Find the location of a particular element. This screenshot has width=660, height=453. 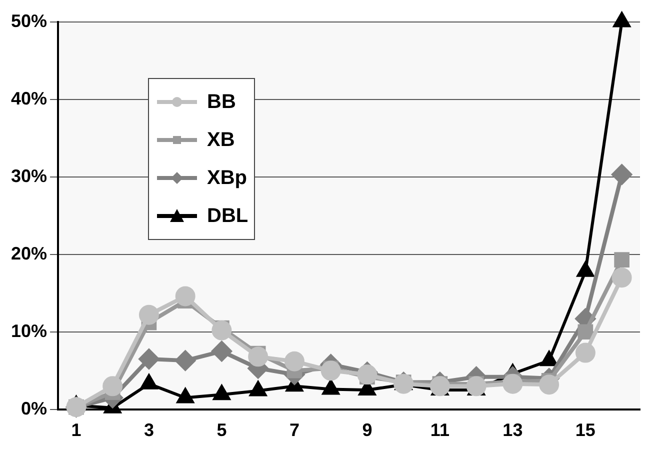

y-tick-label: 10% is located at coordinates (29, 330).